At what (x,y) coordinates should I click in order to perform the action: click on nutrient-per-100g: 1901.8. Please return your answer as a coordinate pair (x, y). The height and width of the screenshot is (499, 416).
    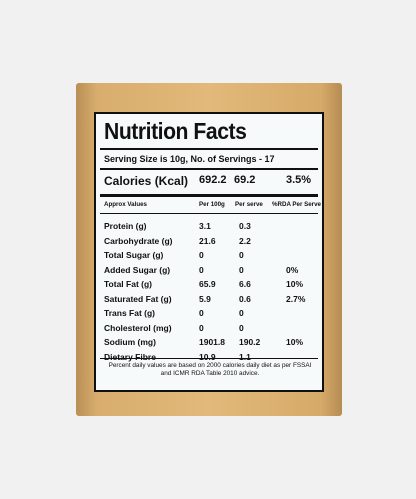
    Looking at the image, I should click on (212, 342).